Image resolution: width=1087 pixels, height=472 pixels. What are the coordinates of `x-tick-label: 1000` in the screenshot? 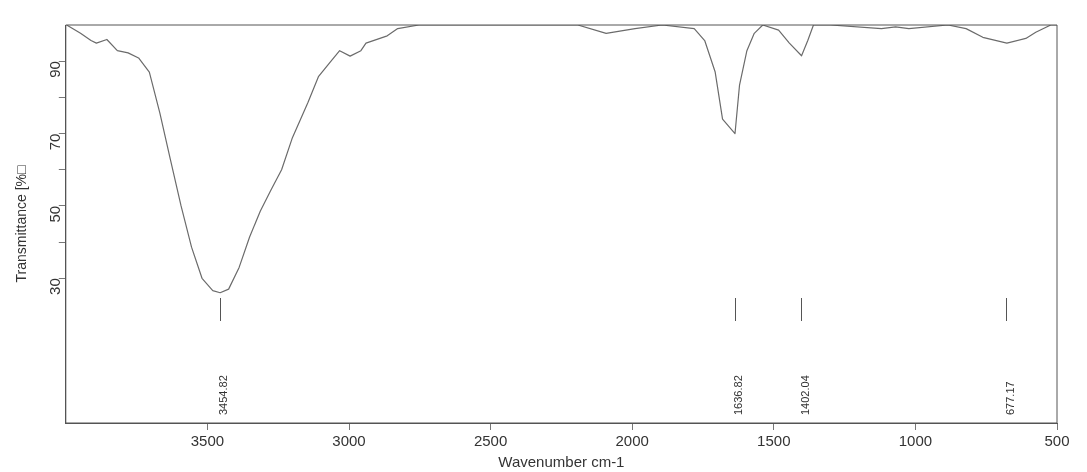 It's located at (915, 441).